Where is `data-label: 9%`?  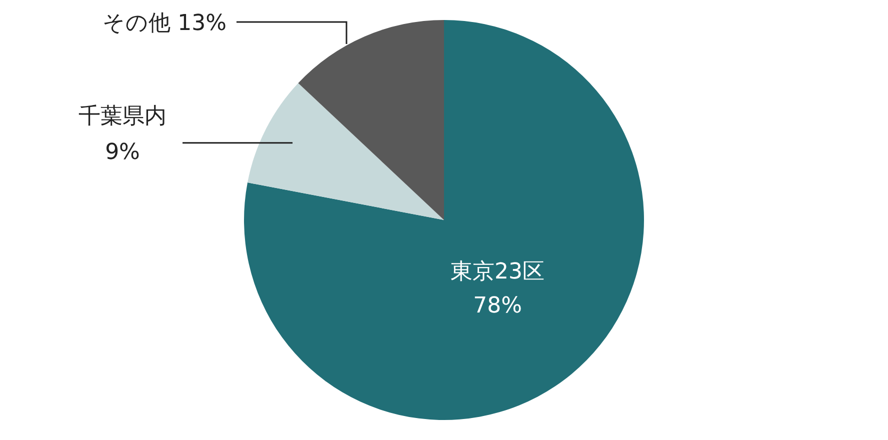 data-label: 9% is located at coordinates (122, 152).